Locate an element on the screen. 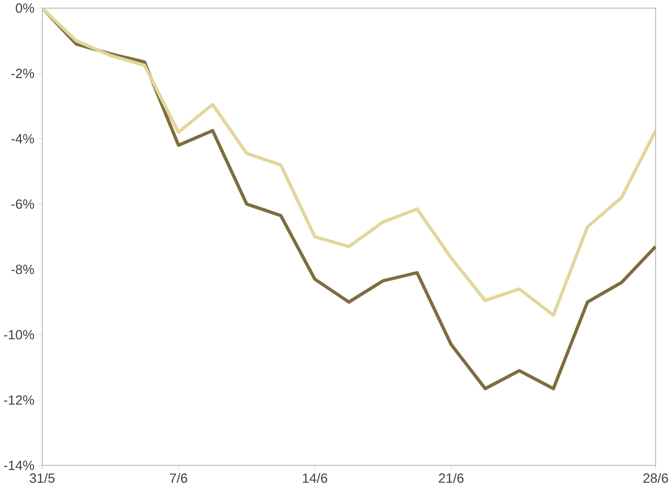 Image resolution: width=672 pixels, height=486 pixels. y-tick-label: -12% is located at coordinates (19, 400).